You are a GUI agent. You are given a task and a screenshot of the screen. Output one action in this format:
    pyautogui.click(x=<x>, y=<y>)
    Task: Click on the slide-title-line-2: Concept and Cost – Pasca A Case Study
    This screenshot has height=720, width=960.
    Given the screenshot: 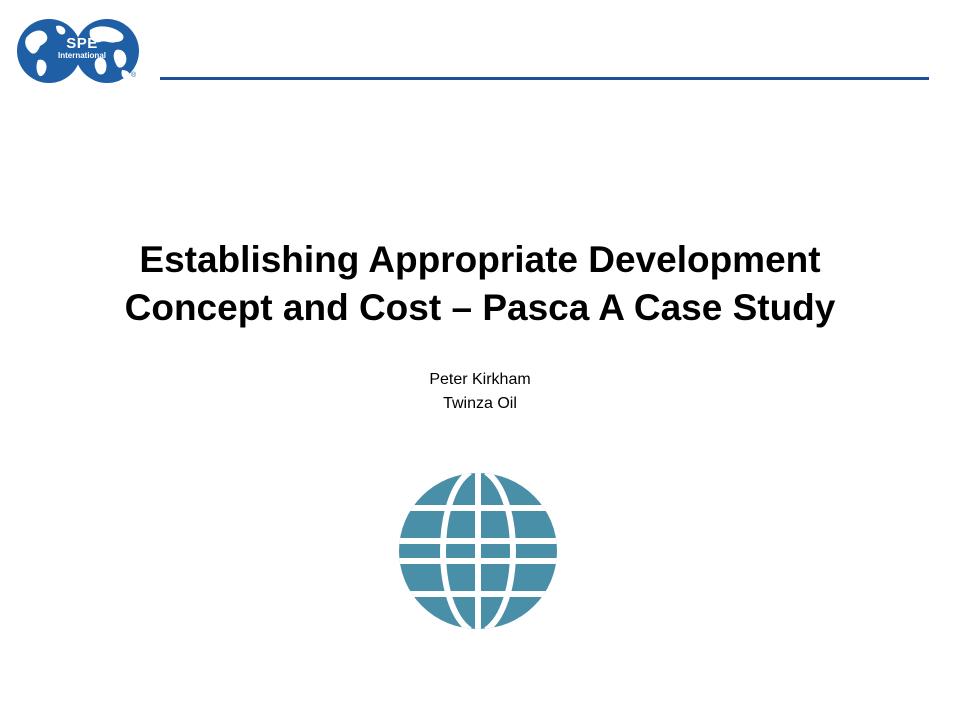 What is the action you would take?
    pyautogui.click(x=480, y=307)
    